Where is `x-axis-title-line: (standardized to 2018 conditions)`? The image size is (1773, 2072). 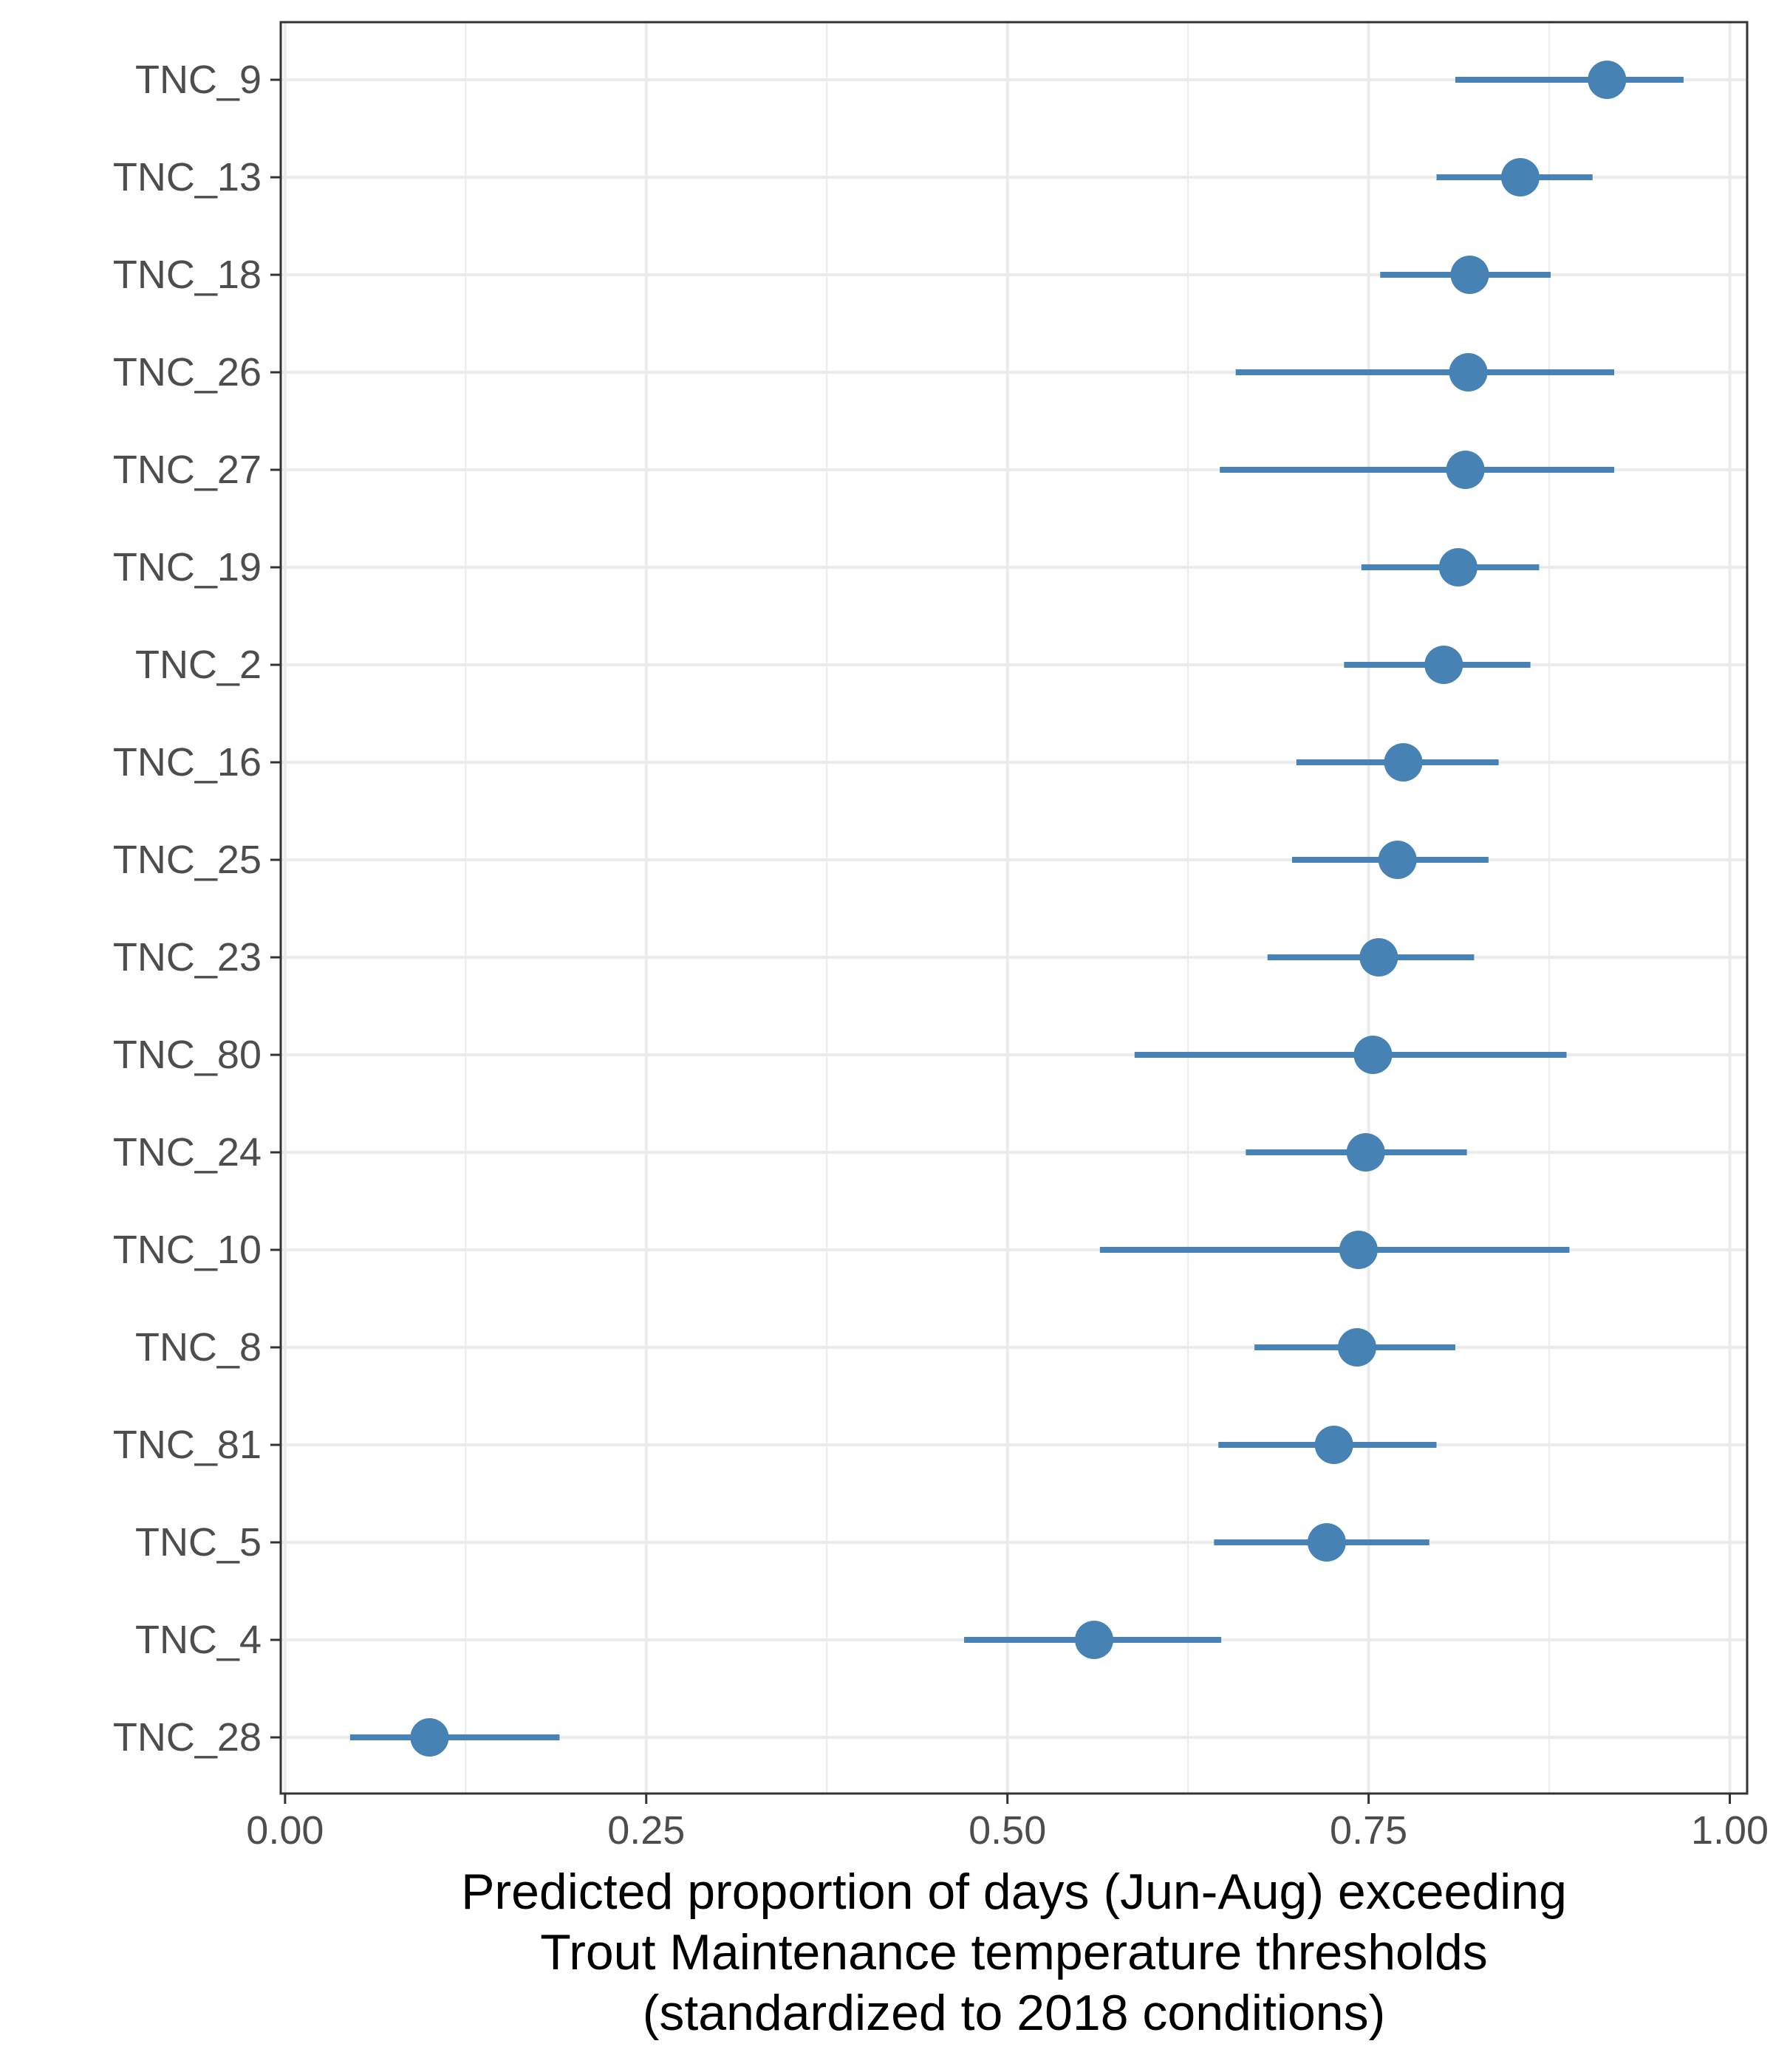
x-axis-title-line: (standardized to 2018 conditions) is located at coordinates (1014, 2013).